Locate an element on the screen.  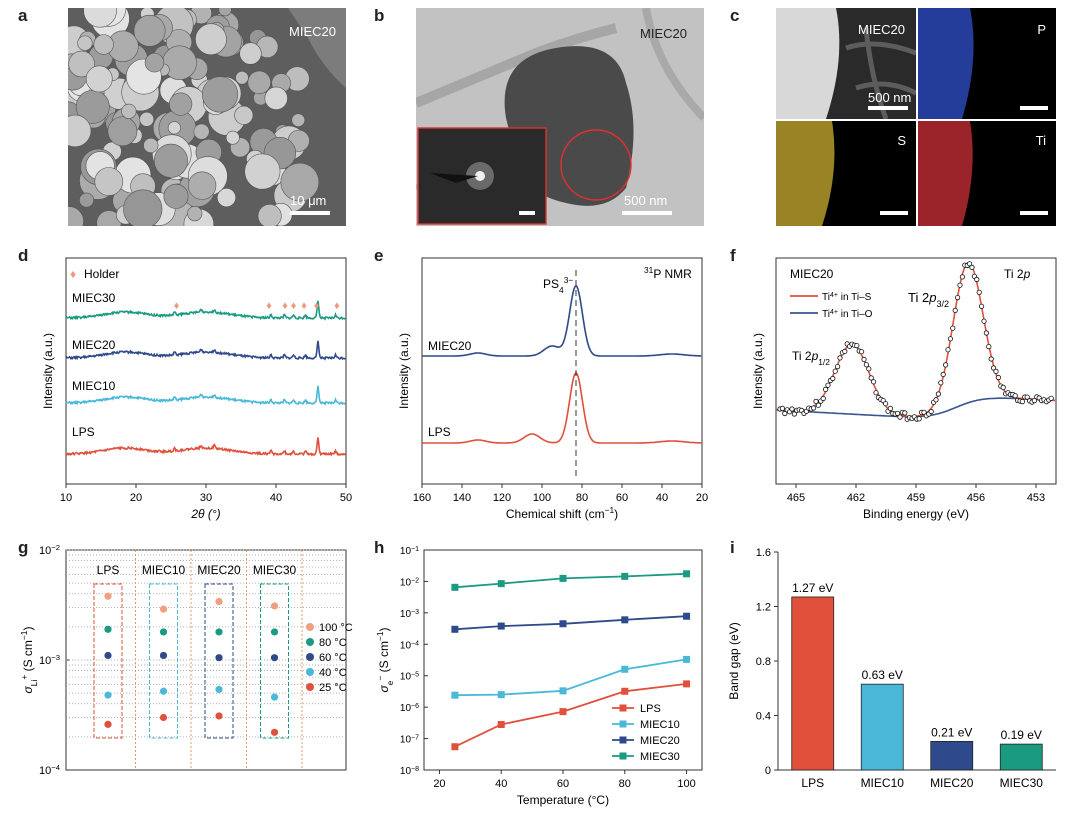
tem-scale-bar is located at coordinates (647, 213).